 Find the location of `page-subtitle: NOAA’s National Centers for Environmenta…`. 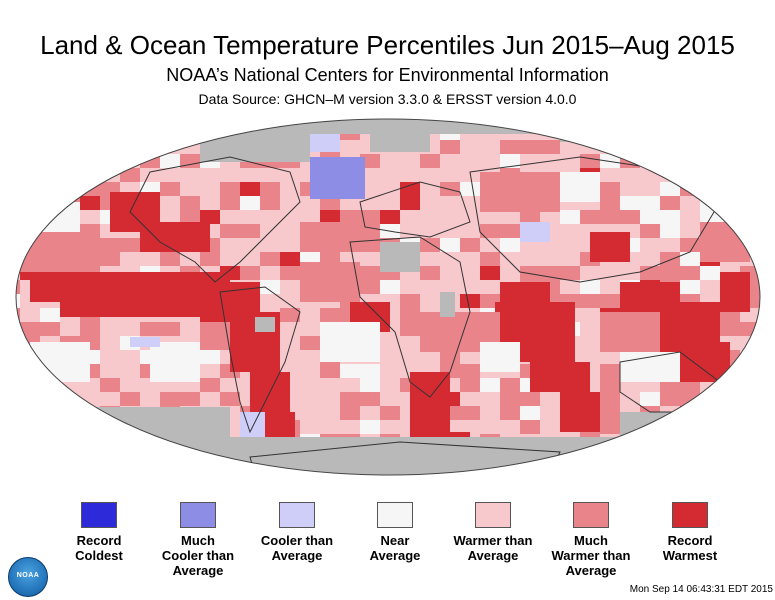

page-subtitle: NOAA’s National Centers for Environmenta… is located at coordinates (387, 75).